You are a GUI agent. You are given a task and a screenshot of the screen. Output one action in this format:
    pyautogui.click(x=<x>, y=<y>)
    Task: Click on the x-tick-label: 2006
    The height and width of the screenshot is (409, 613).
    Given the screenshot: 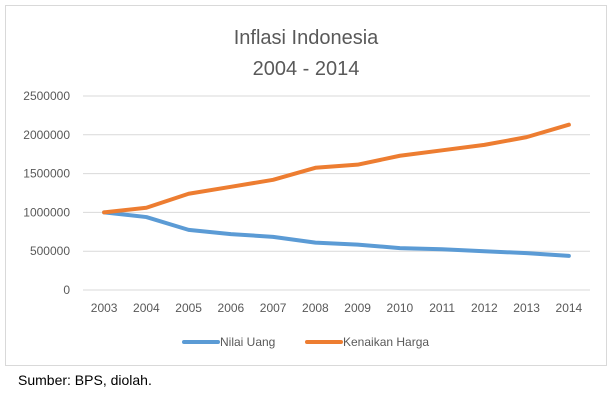 What is the action you would take?
    pyautogui.click(x=231, y=308)
    